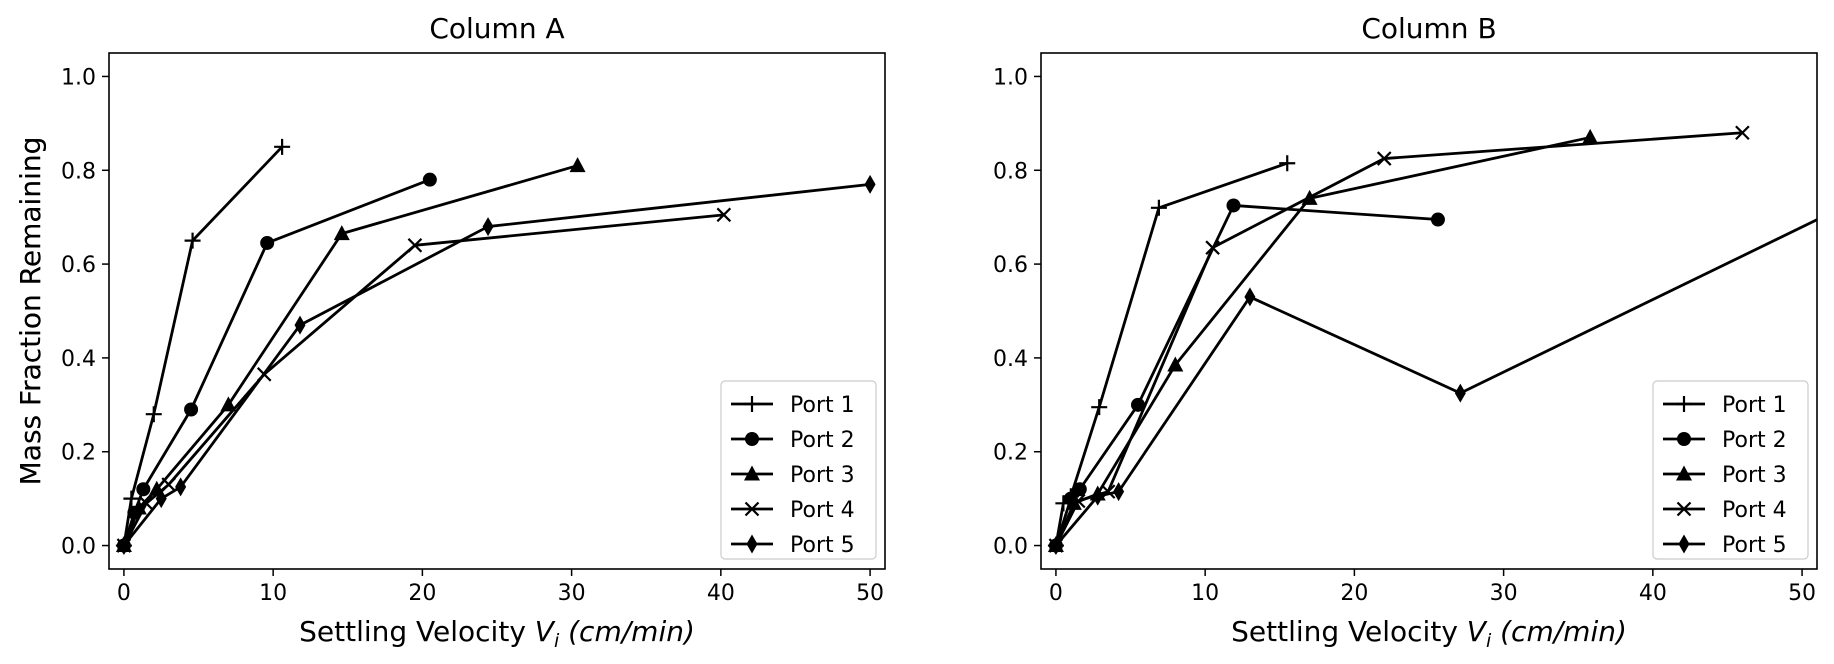 The image size is (1834, 664). I want to click on chart-title: Column B, so click(1428, 28).